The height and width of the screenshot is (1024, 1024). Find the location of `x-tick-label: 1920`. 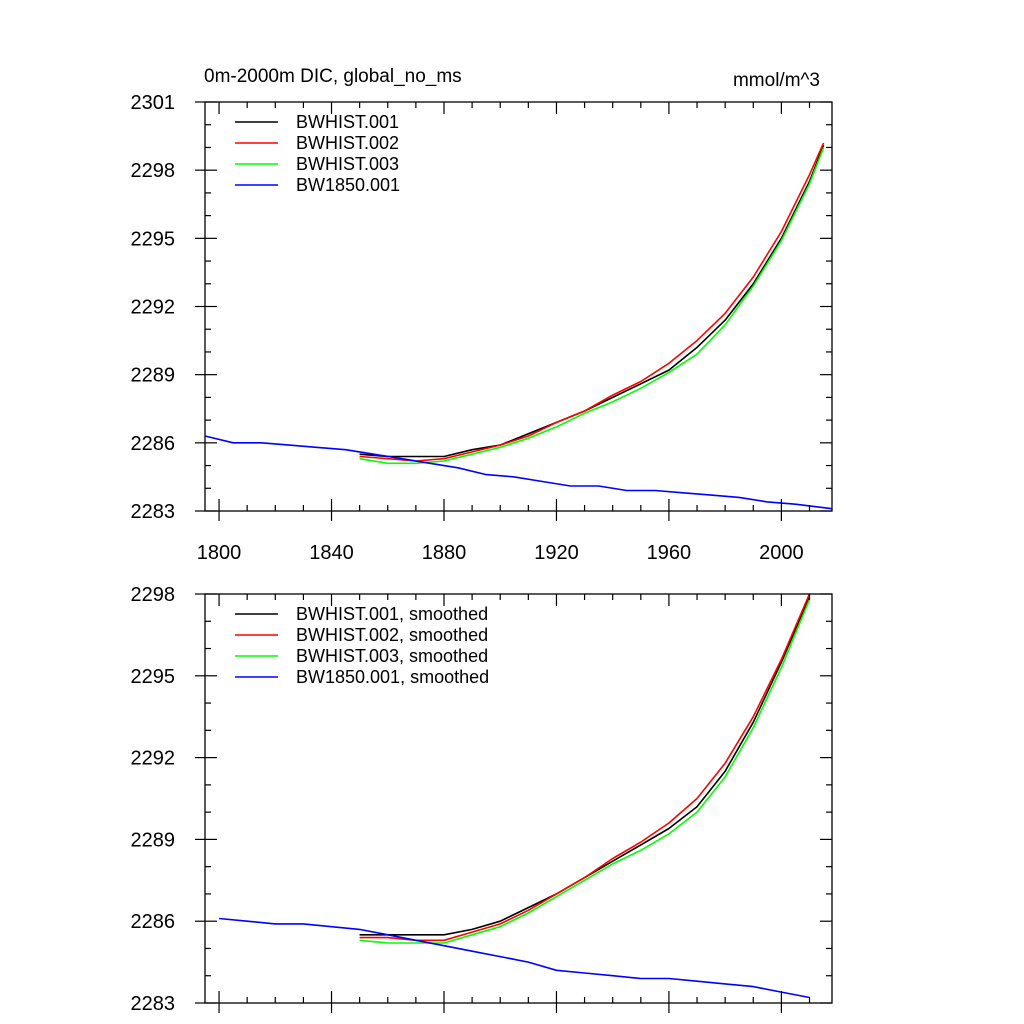

x-tick-label: 1920 is located at coordinates (556, 553).